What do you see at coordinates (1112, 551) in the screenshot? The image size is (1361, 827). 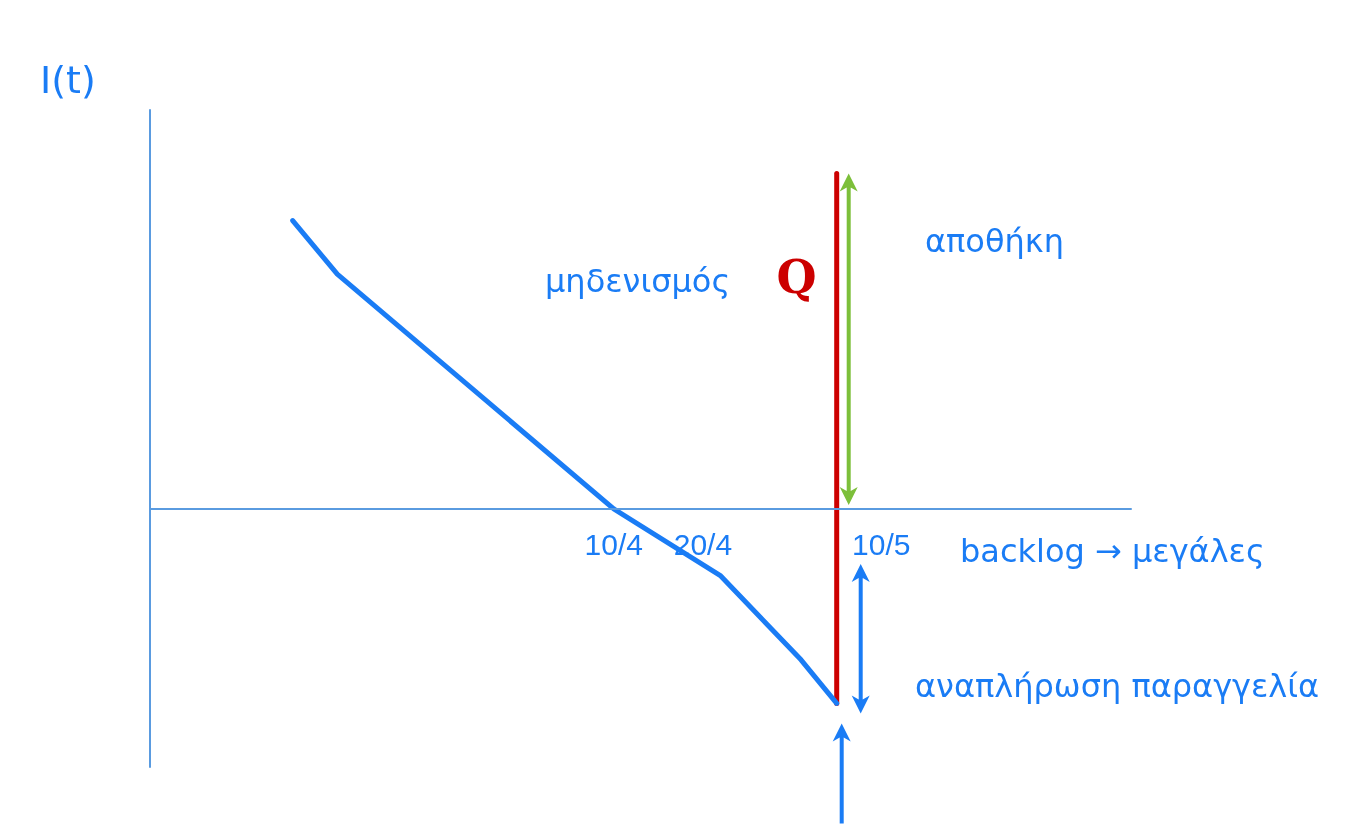 I see `annotation: backlog → μεγάλες` at bounding box center [1112, 551].